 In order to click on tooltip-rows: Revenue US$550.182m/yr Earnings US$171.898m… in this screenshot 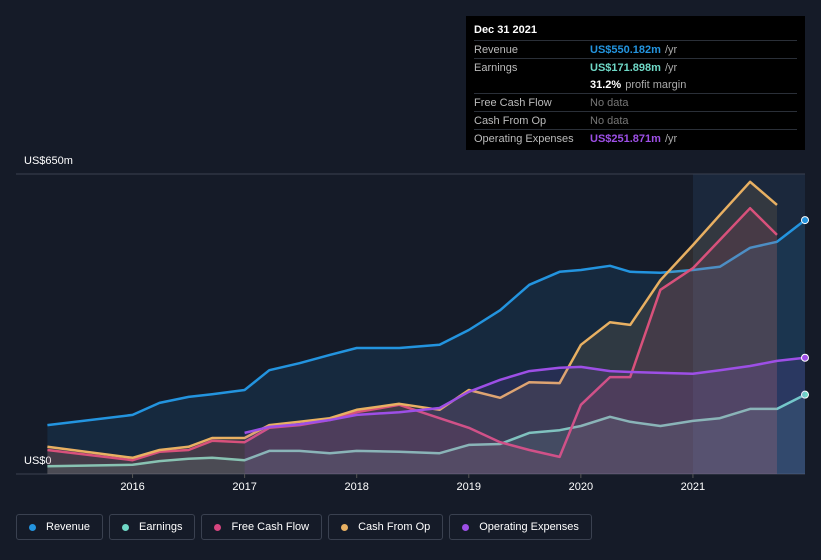, I will do `click(635, 93)`.